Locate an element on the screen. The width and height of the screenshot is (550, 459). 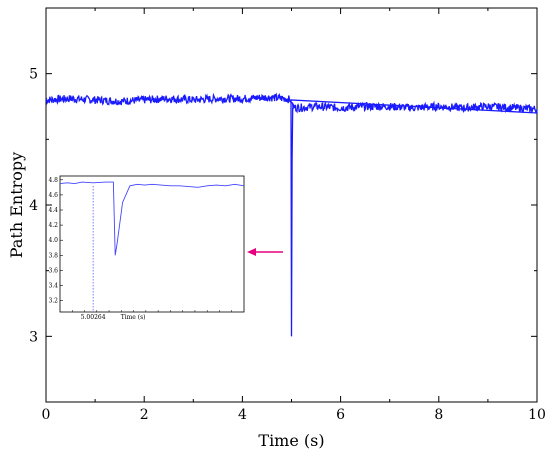
inset-series-line is located at coordinates (152, 218).